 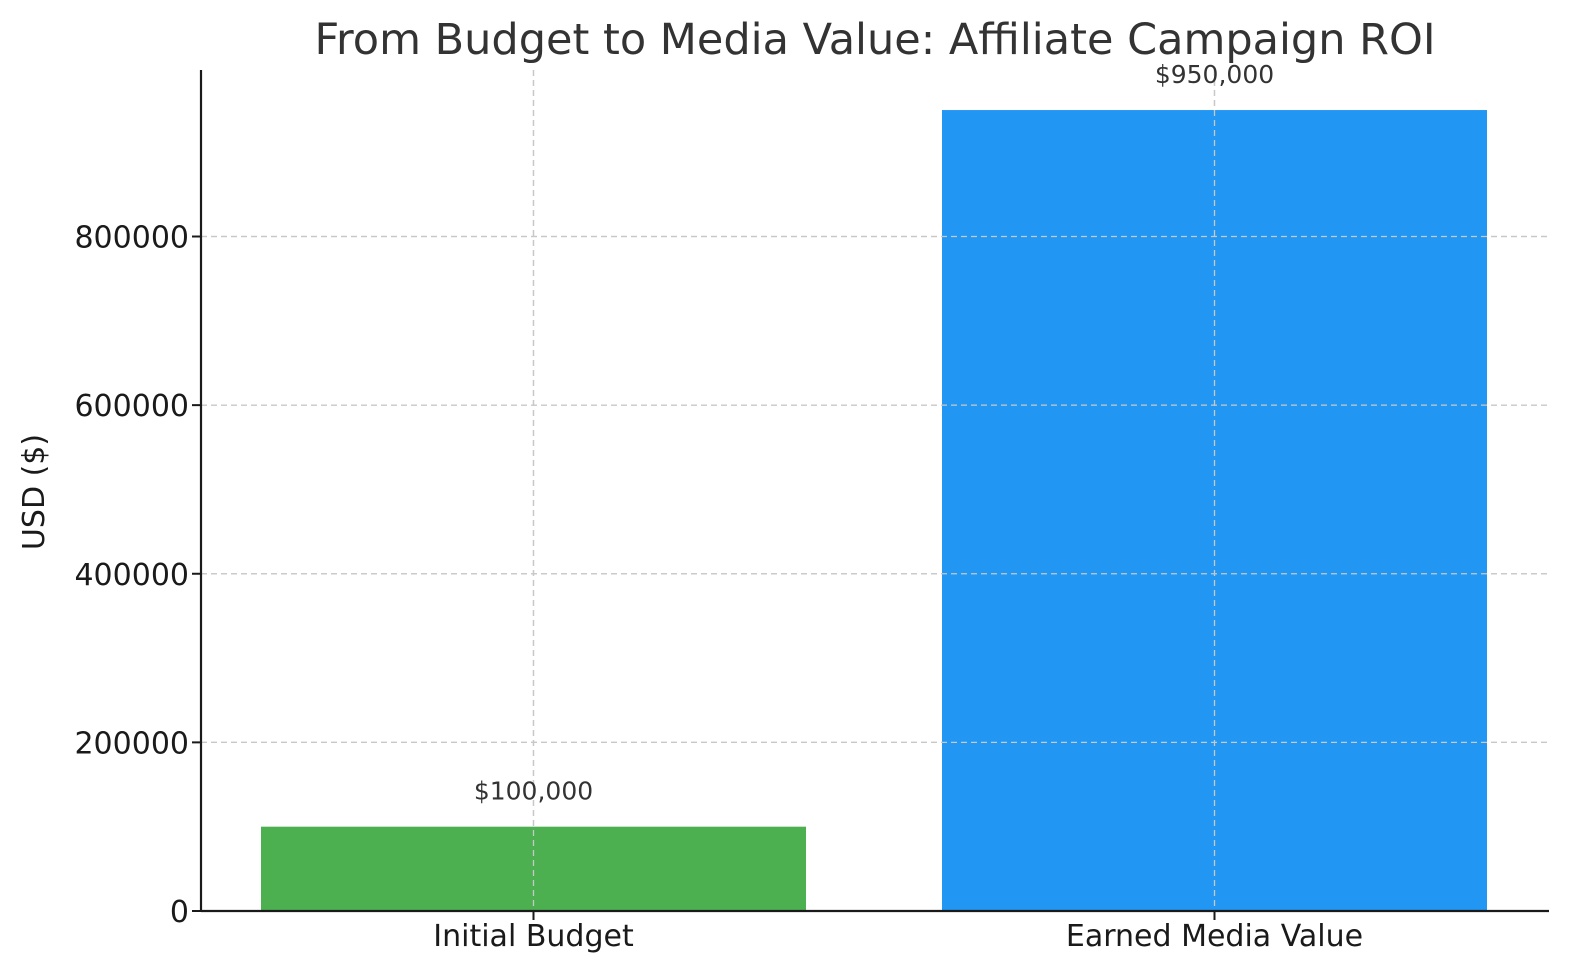 What do you see at coordinates (179, 912) in the screenshot?
I see `y-tick-label: 0` at bounding box center [179, 912].